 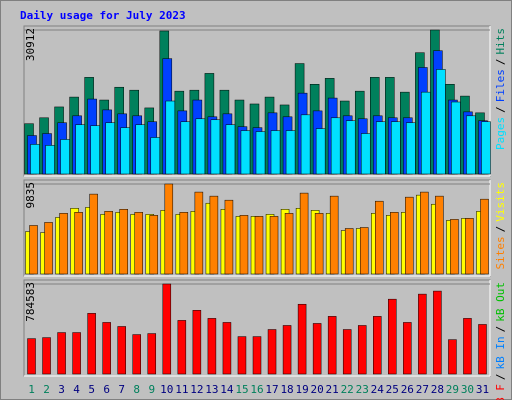 What do you see at coordinates (500, 41) in the screenshot?
I see `legend-entry: Hits` at bounding box center [500, 41].